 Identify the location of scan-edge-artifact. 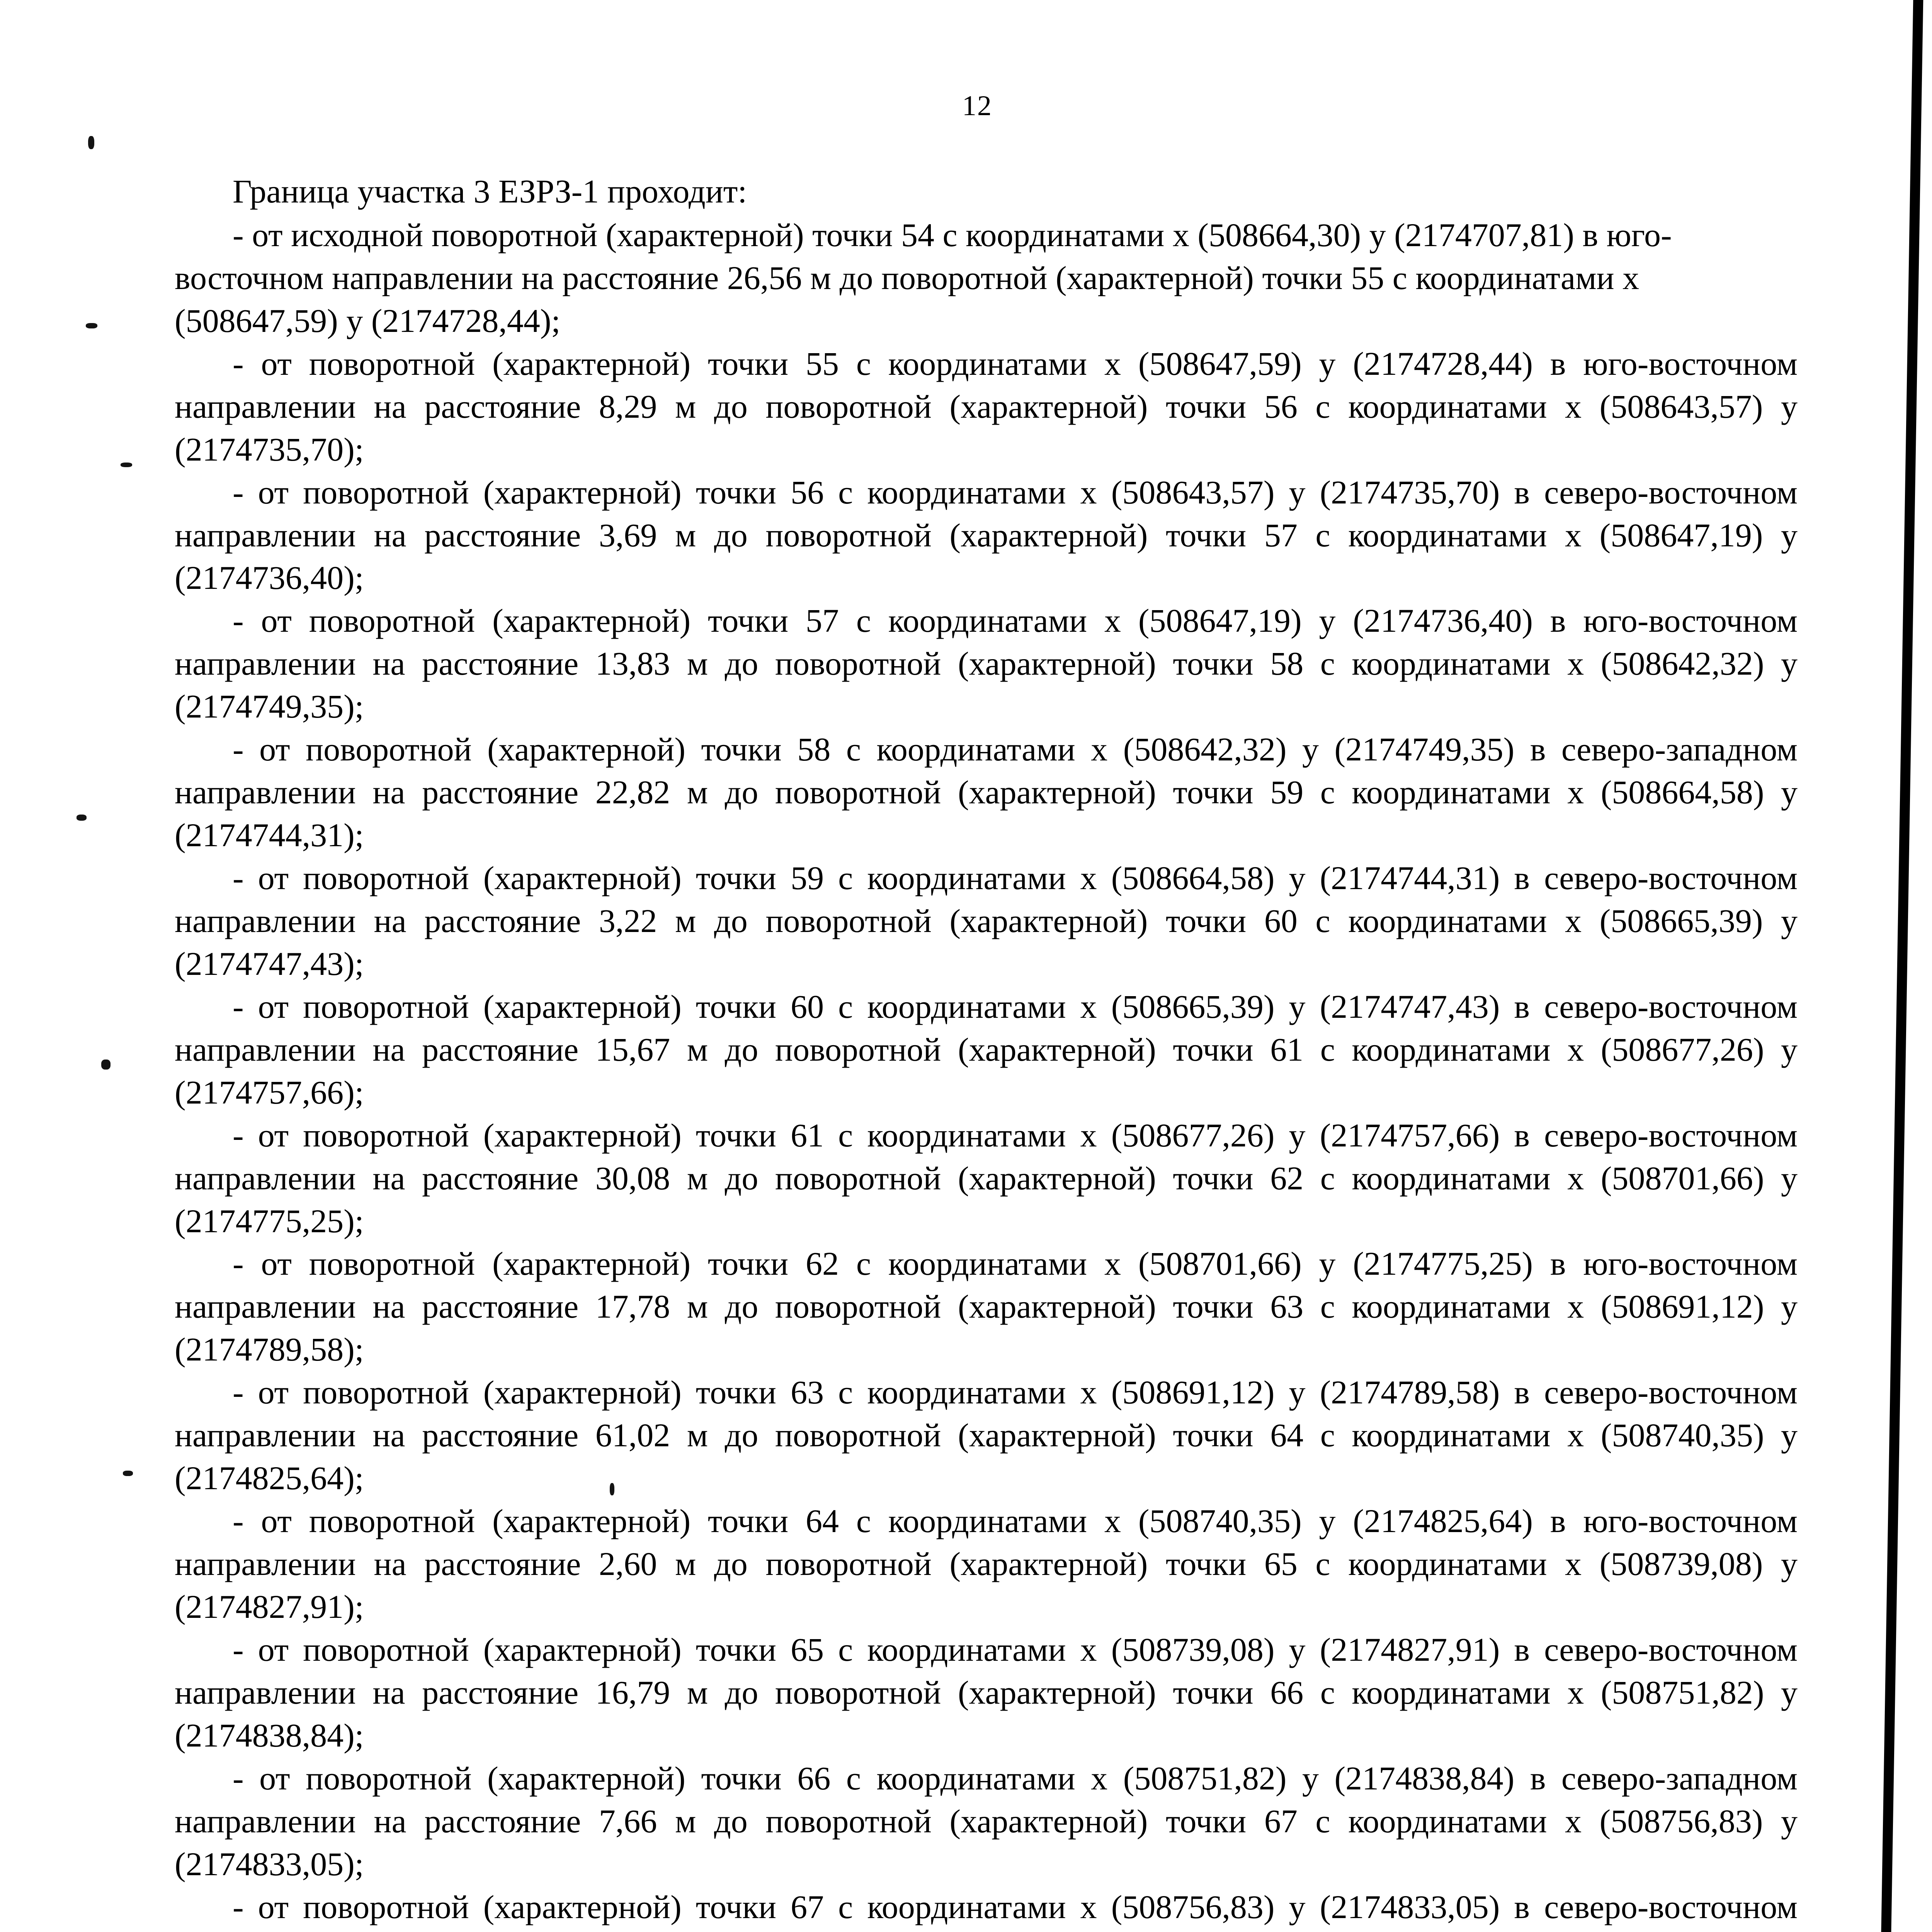
(1895, 966).